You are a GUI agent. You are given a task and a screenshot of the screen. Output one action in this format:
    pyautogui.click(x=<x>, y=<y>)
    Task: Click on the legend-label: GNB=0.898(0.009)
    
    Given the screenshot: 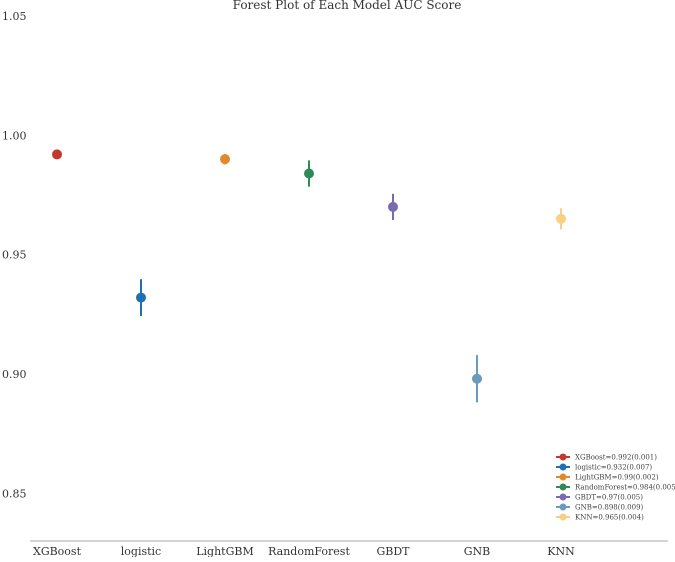 What is the action you would take?
    pyautogui.click(x=609, y=508)
    